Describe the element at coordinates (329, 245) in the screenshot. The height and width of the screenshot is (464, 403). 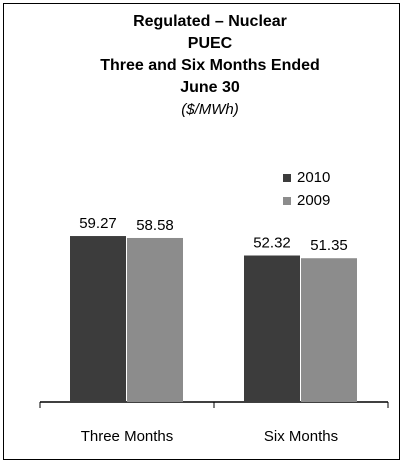
I see `data-label: 51.35` at that location.